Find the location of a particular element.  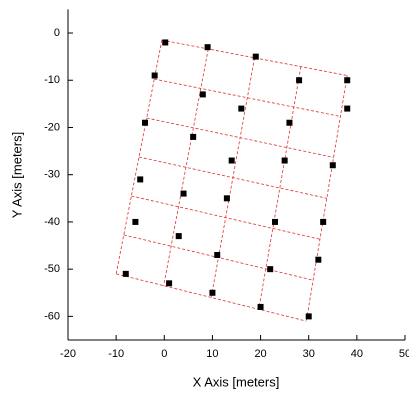

y-tick-label: -20 is located at coordinates (52, 127).